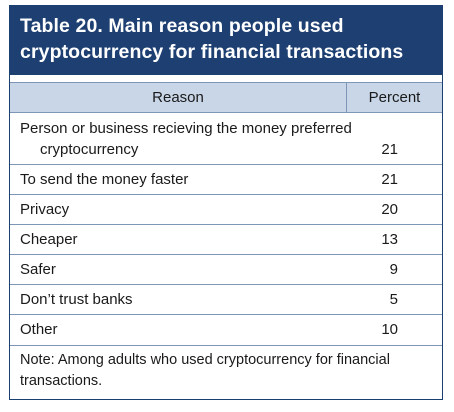 The height and width of the screenshot is (412, 454). I want to click on reason-cell: Privacy, so click(45, 209).